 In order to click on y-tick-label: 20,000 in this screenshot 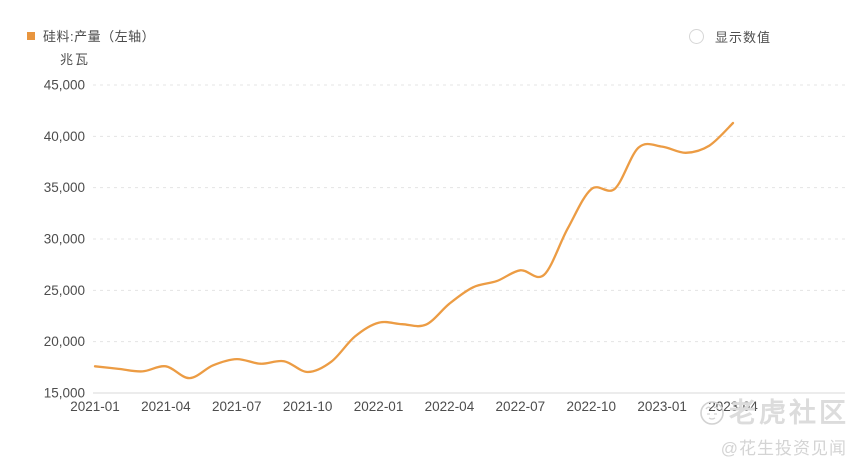, I will do `click(64, 341)`.